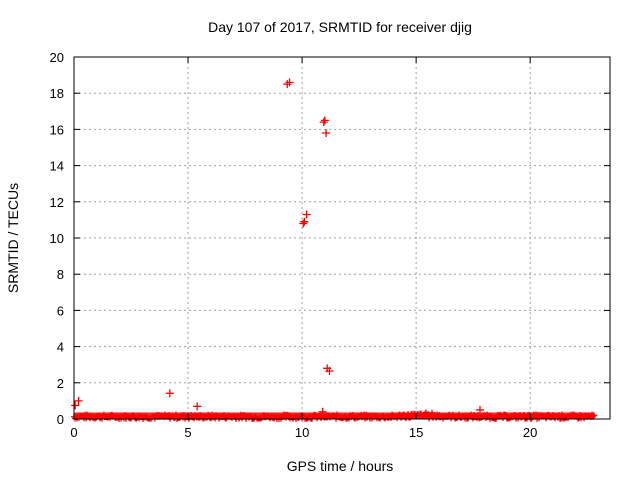  What do you see at coordinates (302, 432) in the screenshot?
I see `x-tick-label: 10` at bounding box center [302, 432].